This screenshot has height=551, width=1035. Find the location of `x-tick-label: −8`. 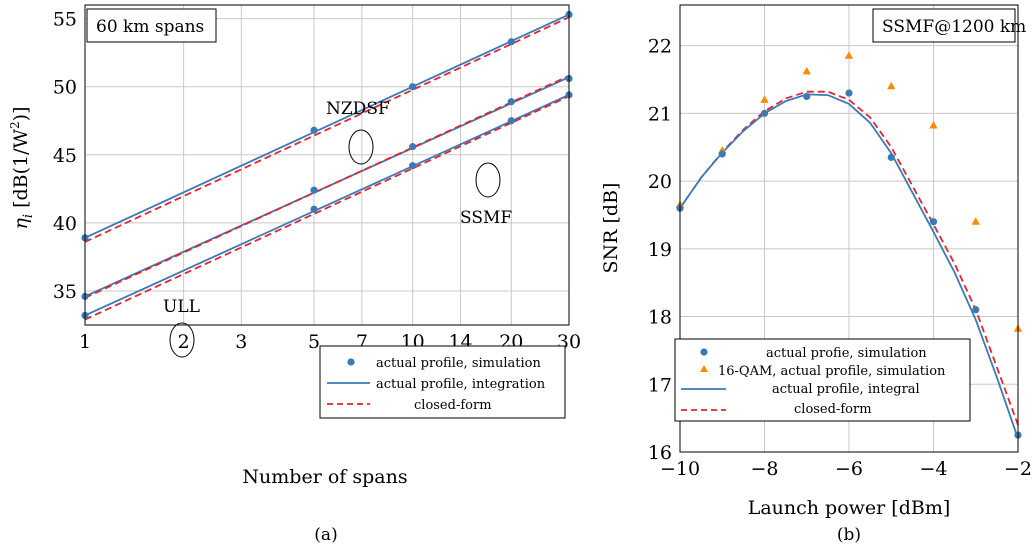

x-tick-label: −8 is located at coordinates (764, 469).